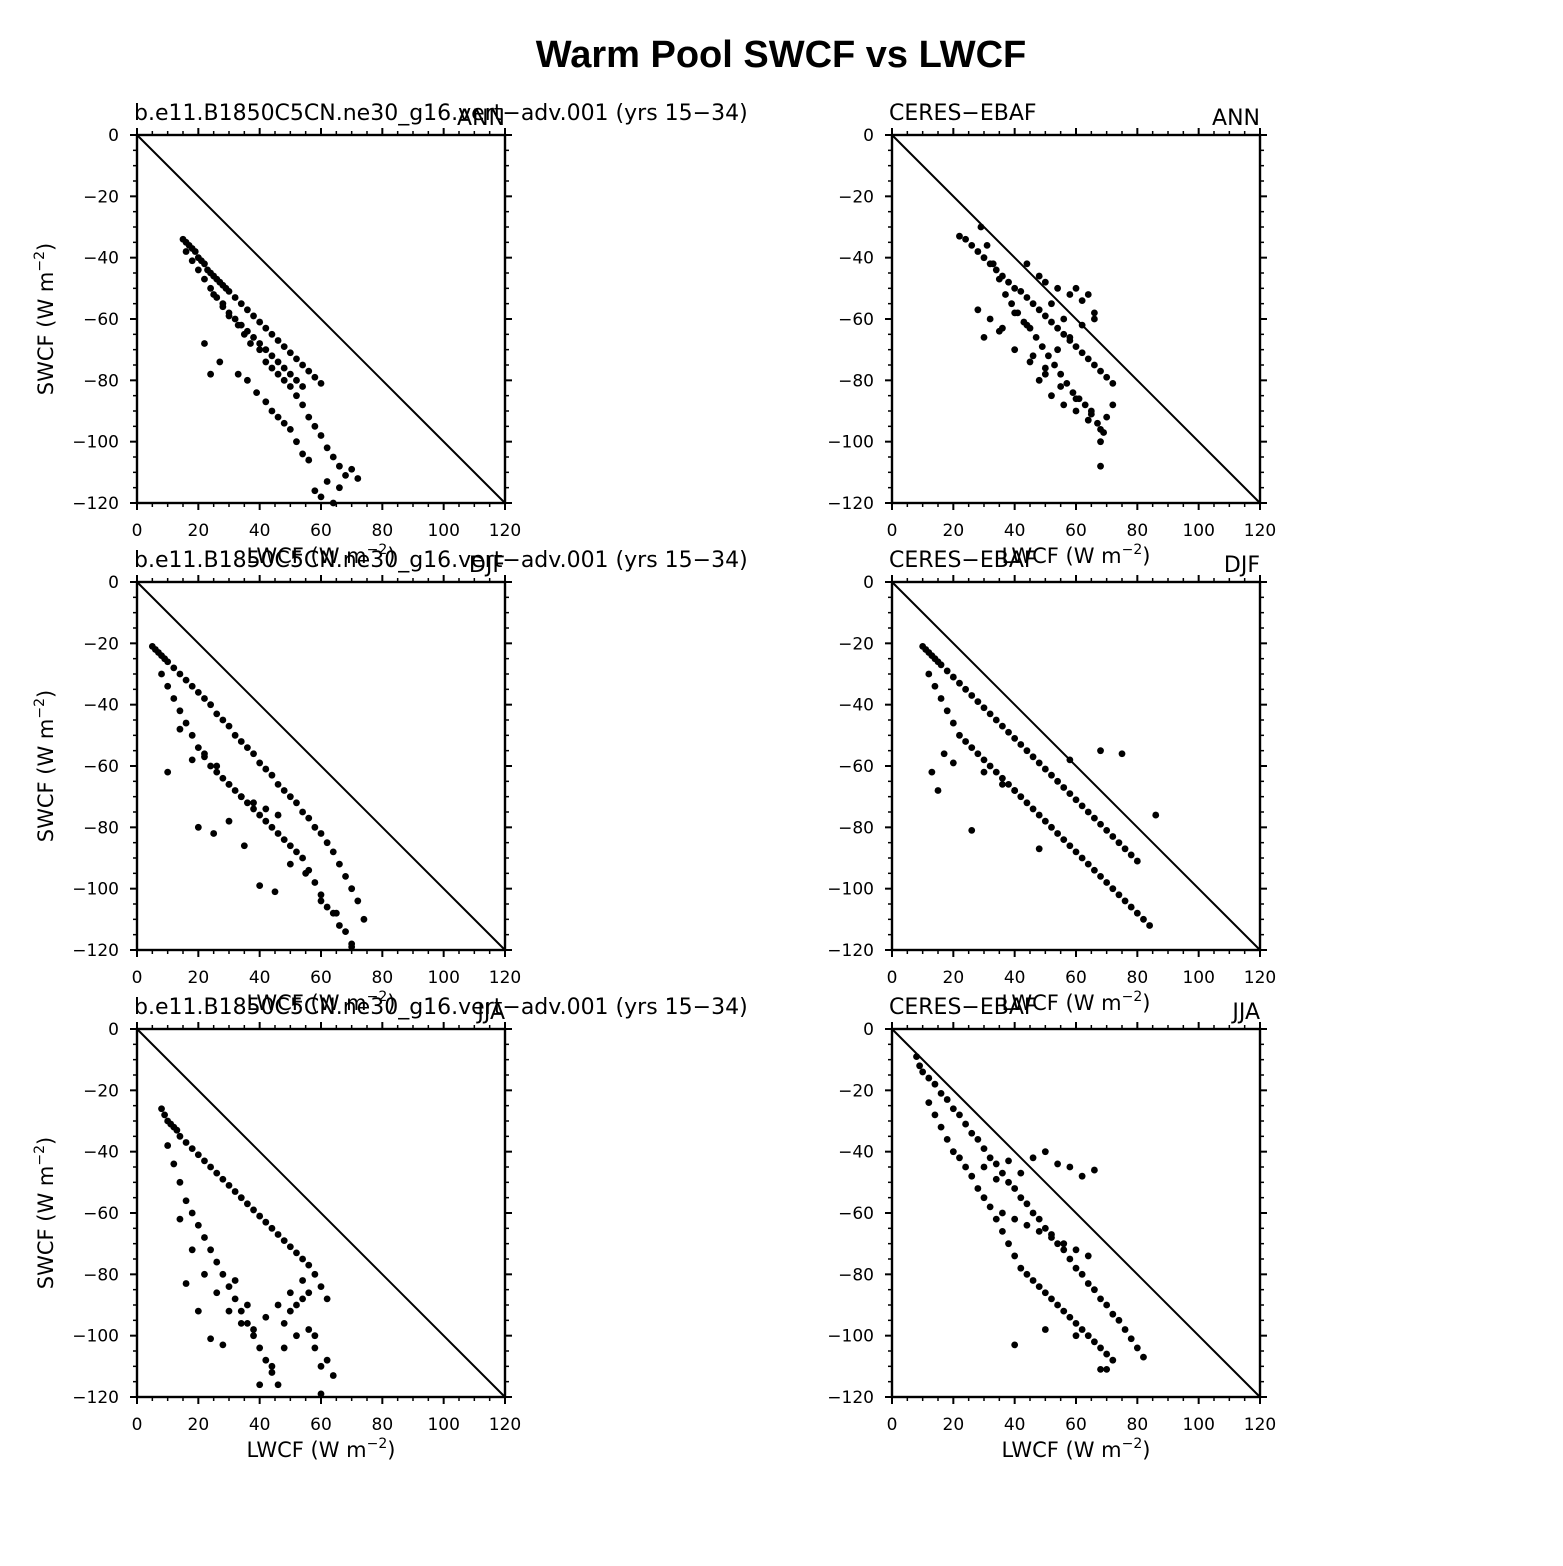 The width and height of the screenshot is (1563, 1566). What do you see at coordinates (850, 443) in the screenshot?
I see `y-tick-label: −100` at bounding box center [850, 443].